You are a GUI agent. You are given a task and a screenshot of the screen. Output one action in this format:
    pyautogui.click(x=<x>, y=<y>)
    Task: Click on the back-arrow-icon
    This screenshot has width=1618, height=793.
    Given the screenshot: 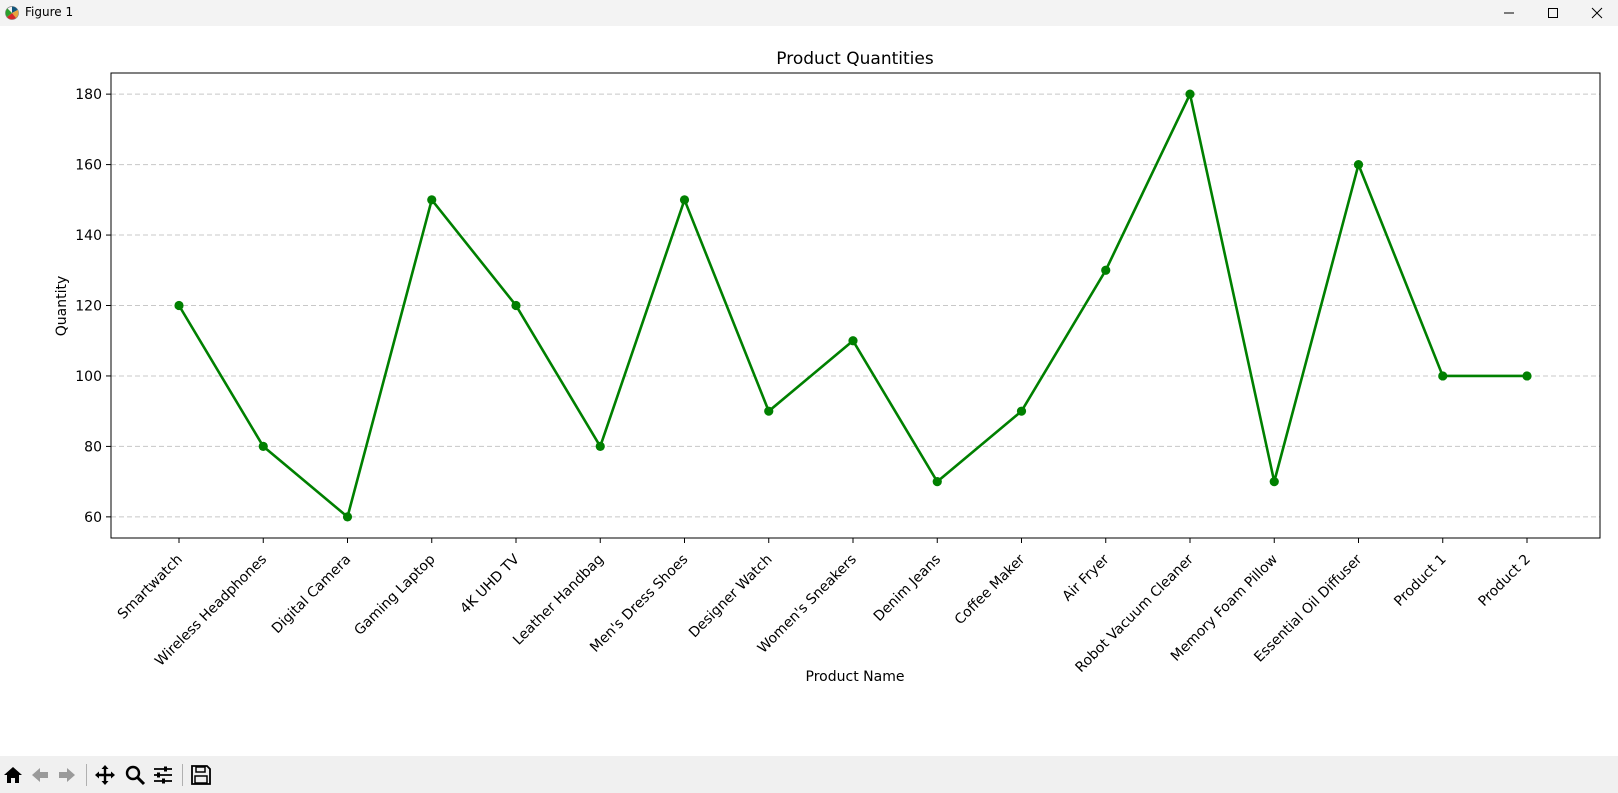 What is the action you would take?
    pyautogui.click(x=40, y=775)
    